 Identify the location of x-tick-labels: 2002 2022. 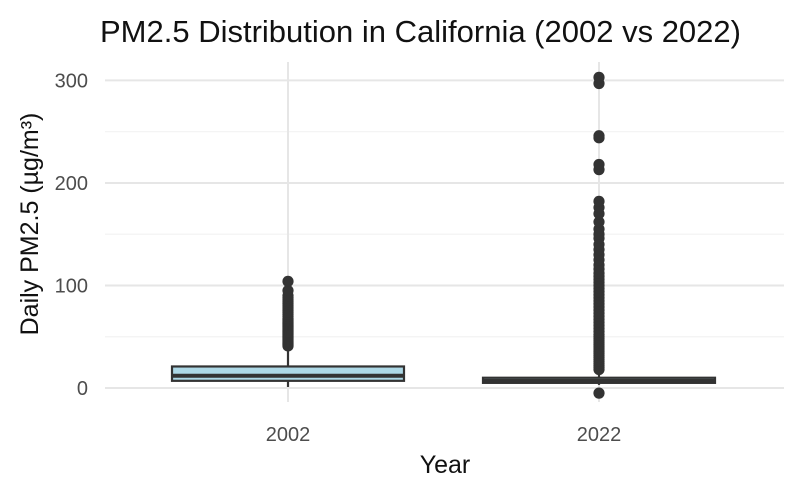
(444, 435).